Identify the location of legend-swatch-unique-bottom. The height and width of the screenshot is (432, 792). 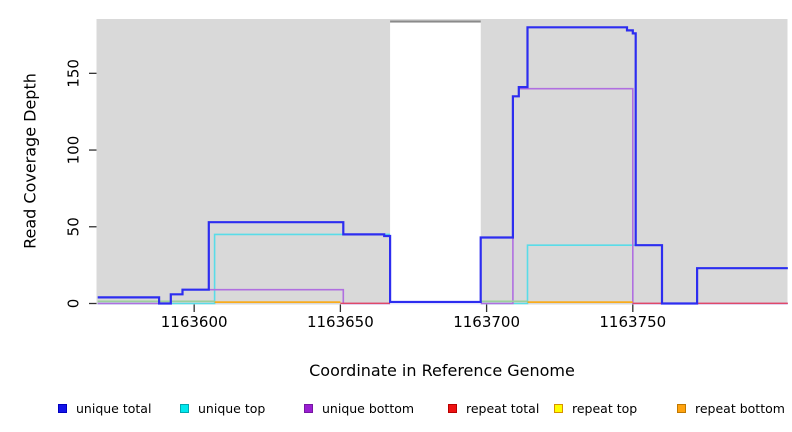
(308, 408).